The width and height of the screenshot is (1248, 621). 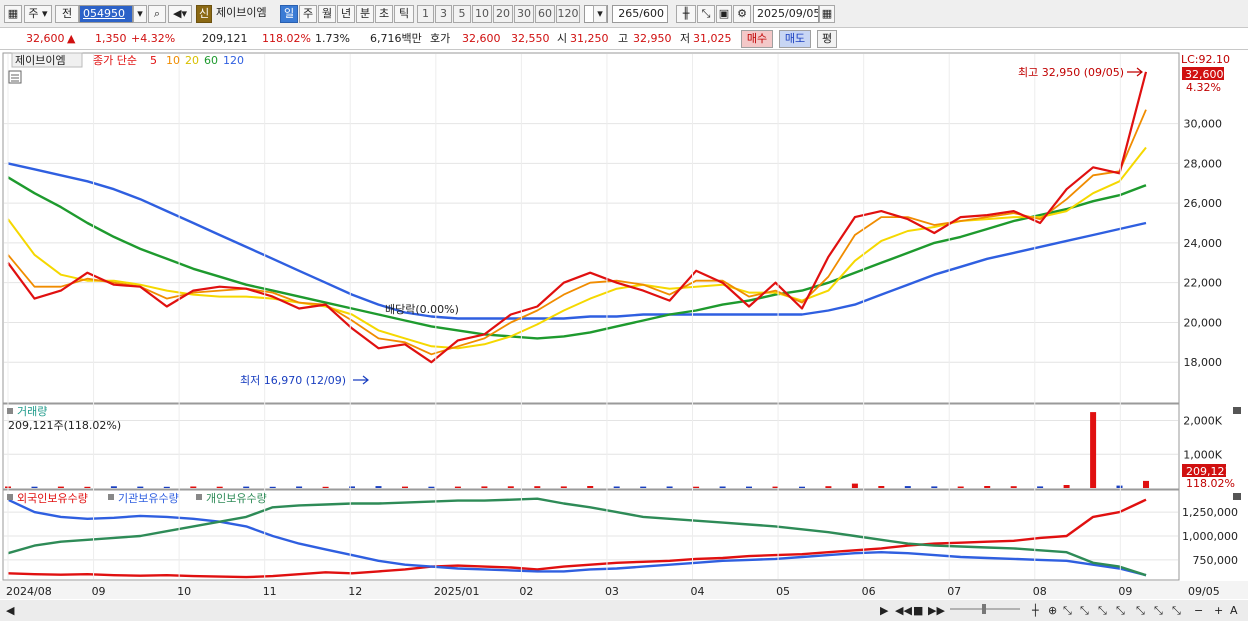 I want to click on price-tick-label-2: 22,000, so click(x=1203, y=283).